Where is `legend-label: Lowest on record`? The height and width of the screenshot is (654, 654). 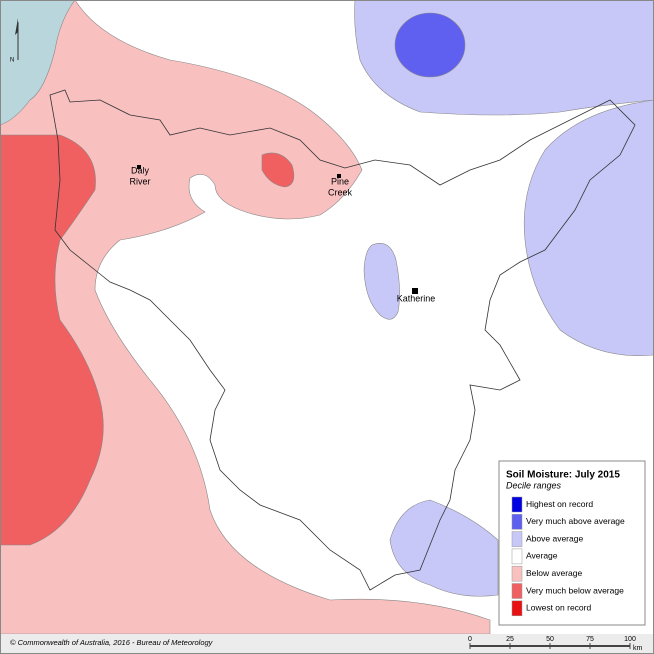 legend-label: Lowest on record is located at coordinates (558, 608).